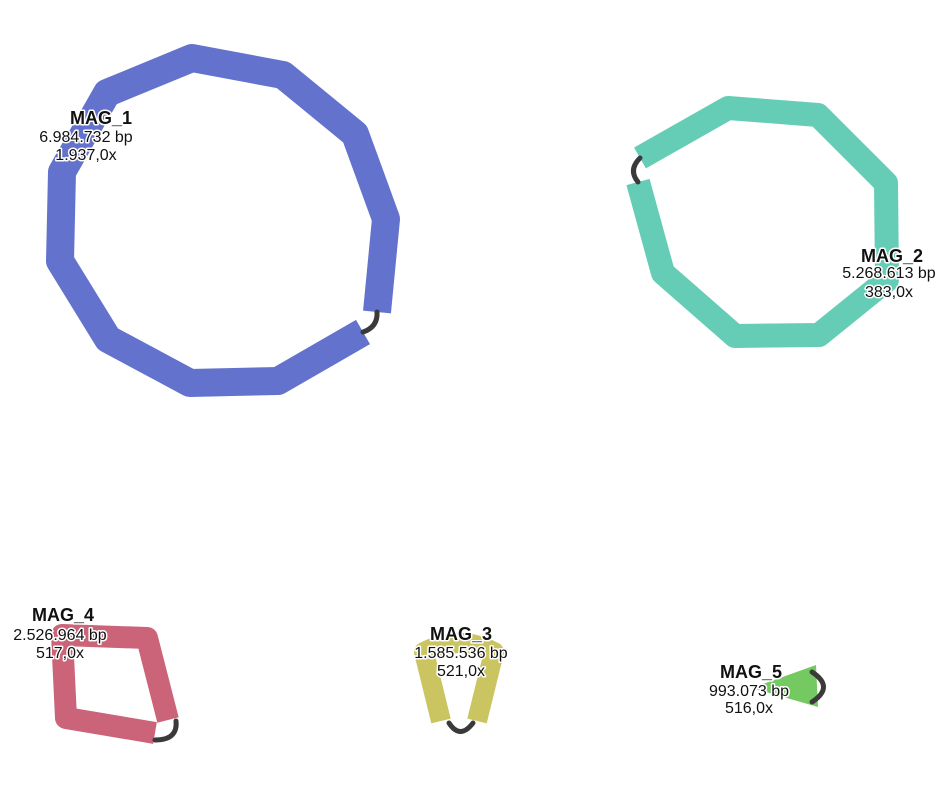 The height and width of the screenshot is (797, 947). I want to click on mag-5-node, so click(789, 686).